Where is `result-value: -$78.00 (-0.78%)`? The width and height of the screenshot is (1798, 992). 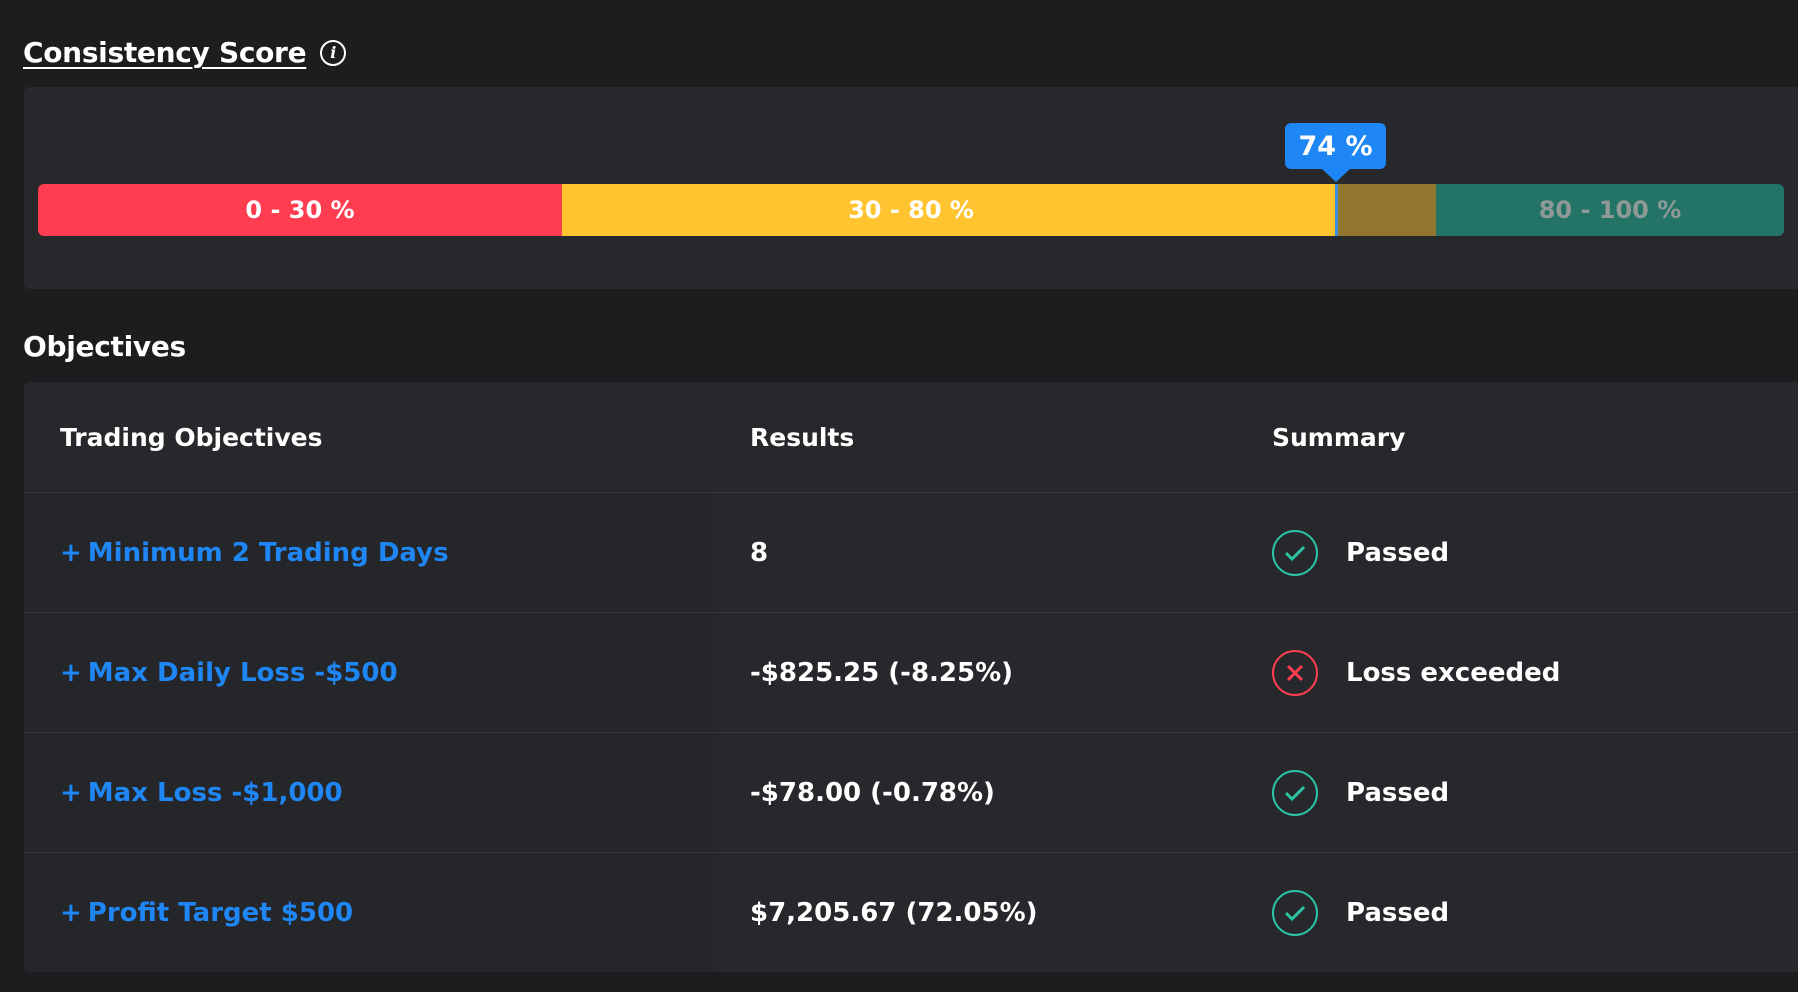
result-value: -$78.00 (-0.78%) is located at coordinates (872, 792).